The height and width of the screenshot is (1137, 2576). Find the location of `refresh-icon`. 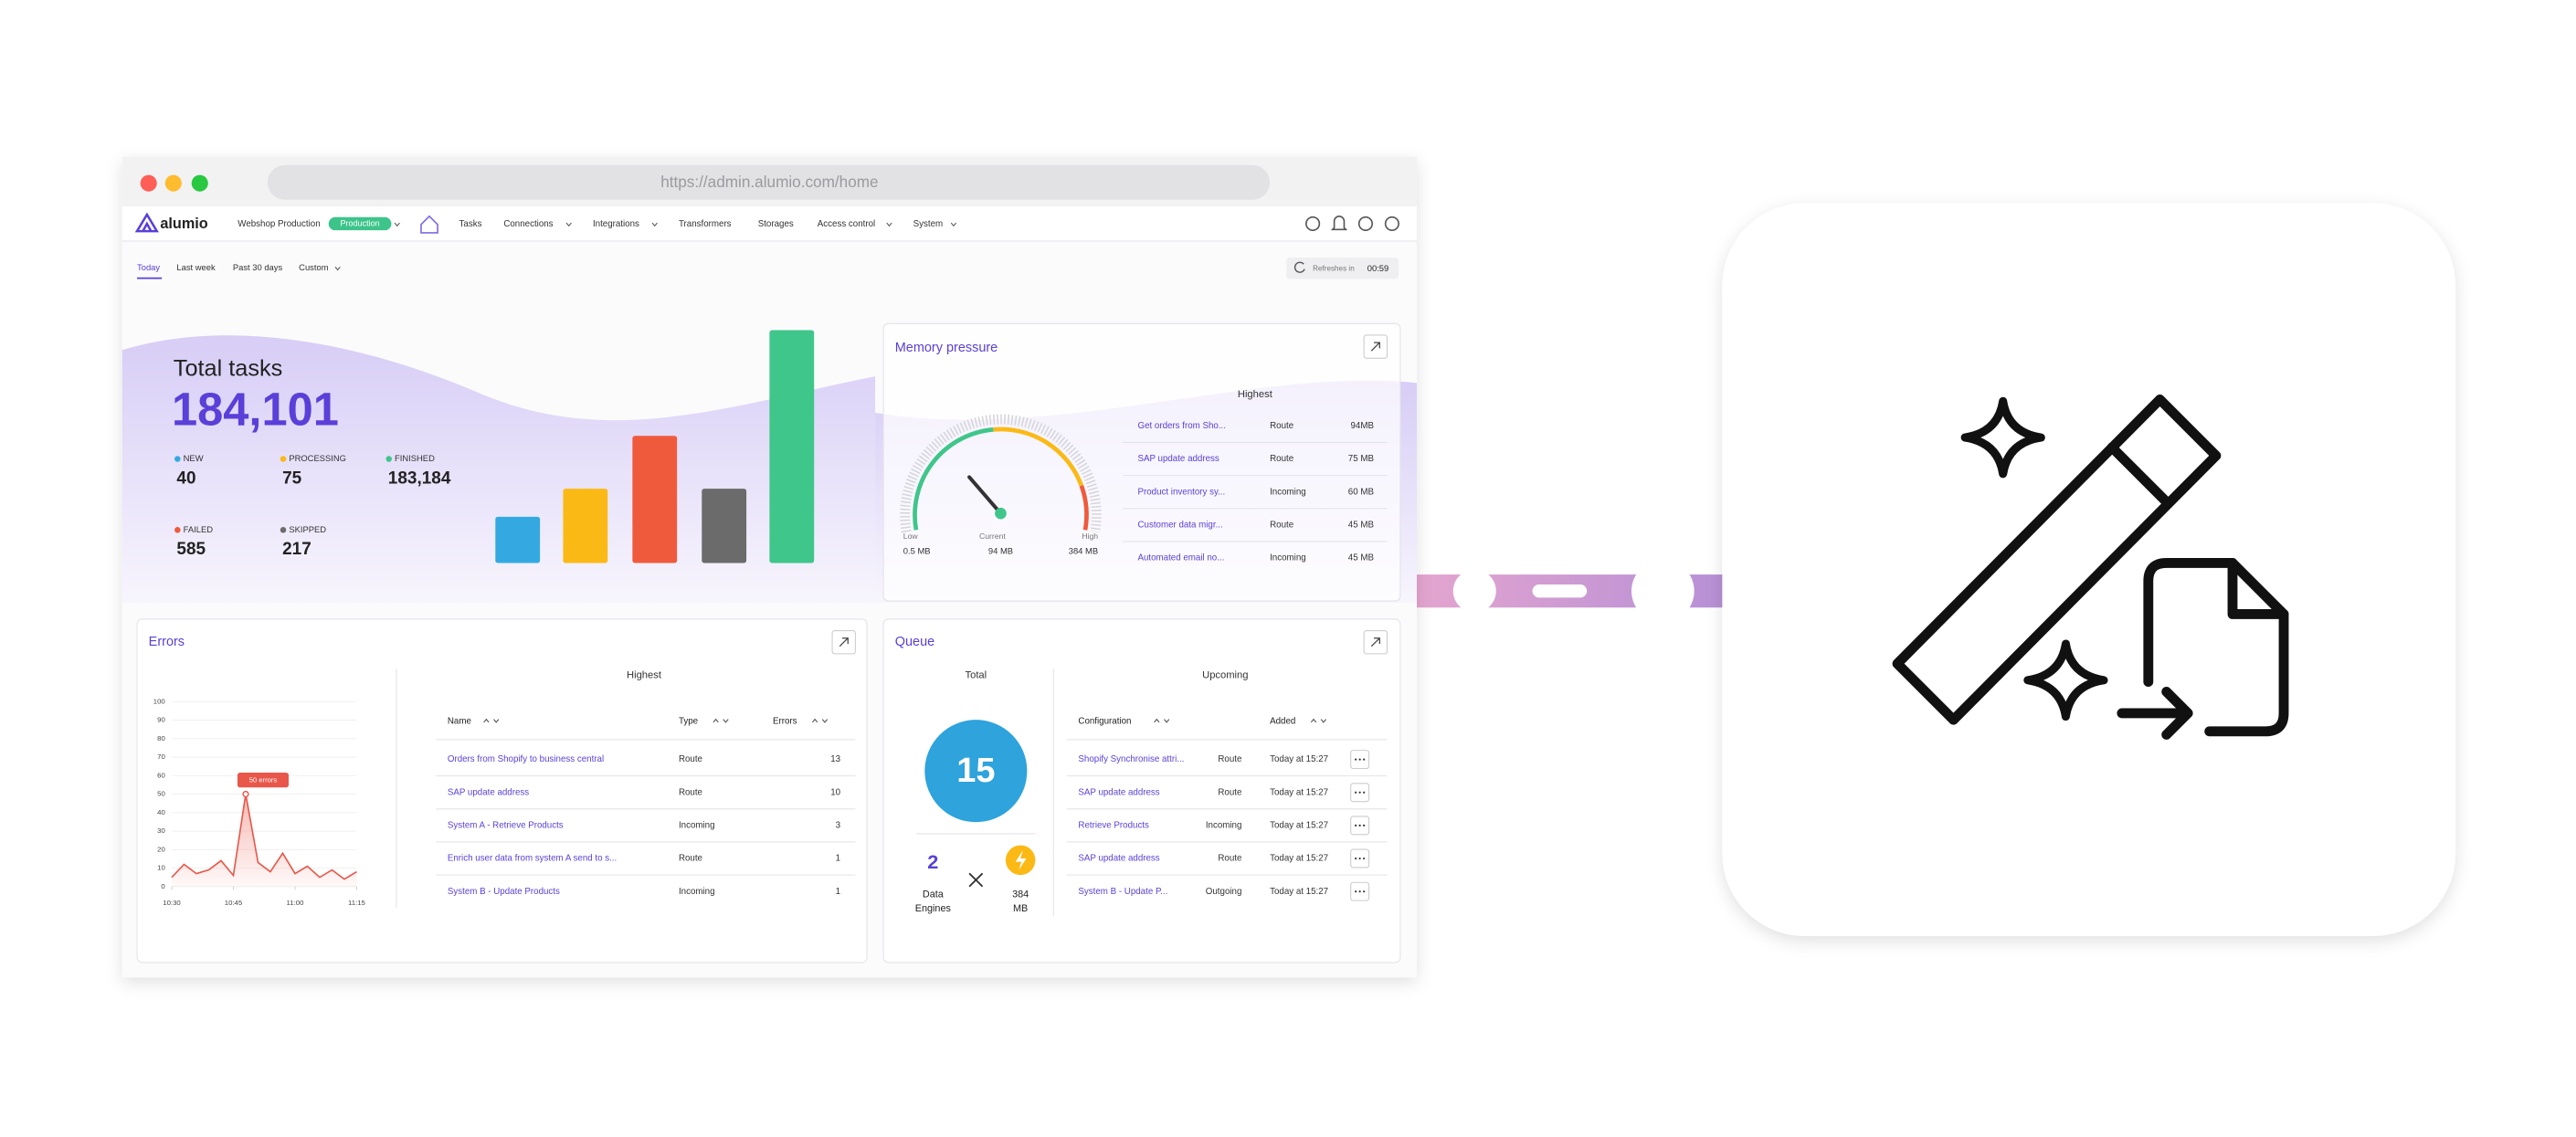

refresh-icon is located at coordinates (1299, 267).